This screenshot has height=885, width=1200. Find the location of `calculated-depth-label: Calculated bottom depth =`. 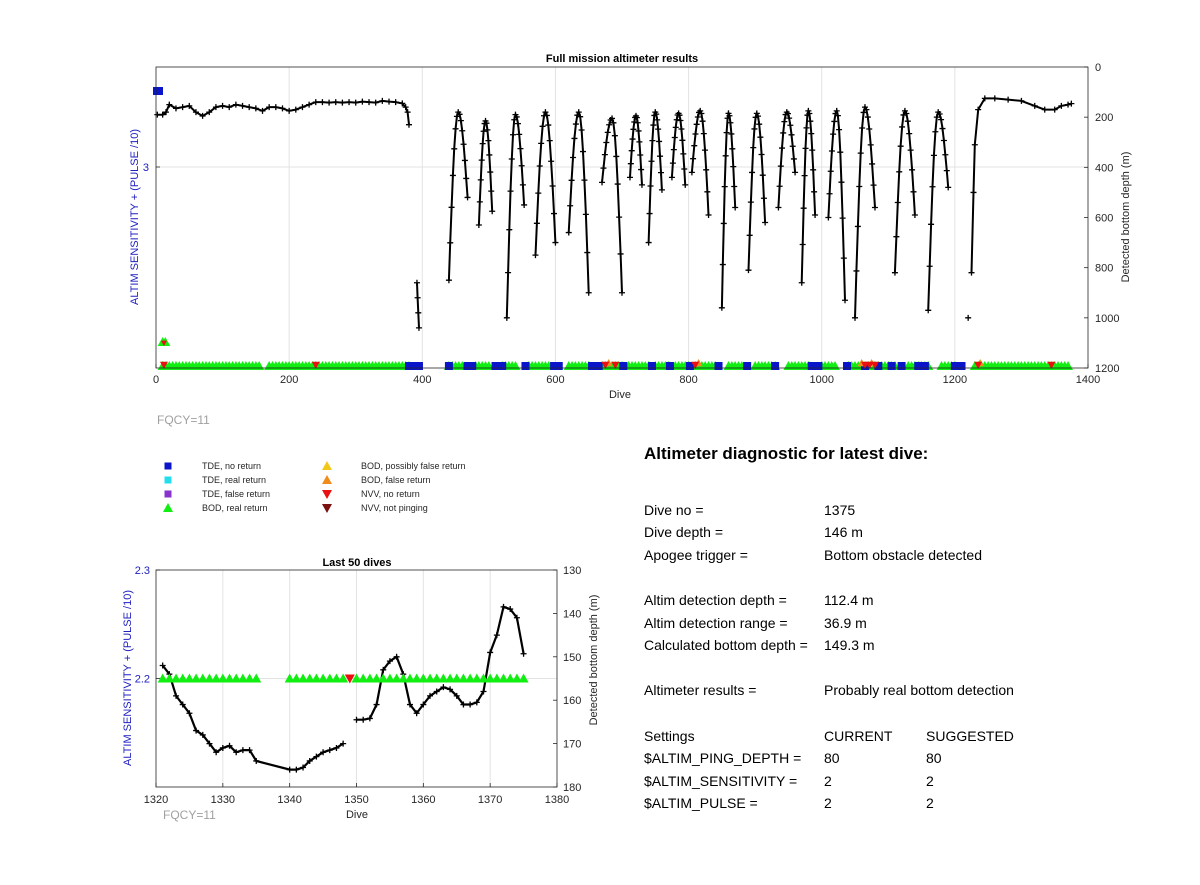

calculated-depth-label: Calculated bottom depth = is located at coordinates (726, 645).